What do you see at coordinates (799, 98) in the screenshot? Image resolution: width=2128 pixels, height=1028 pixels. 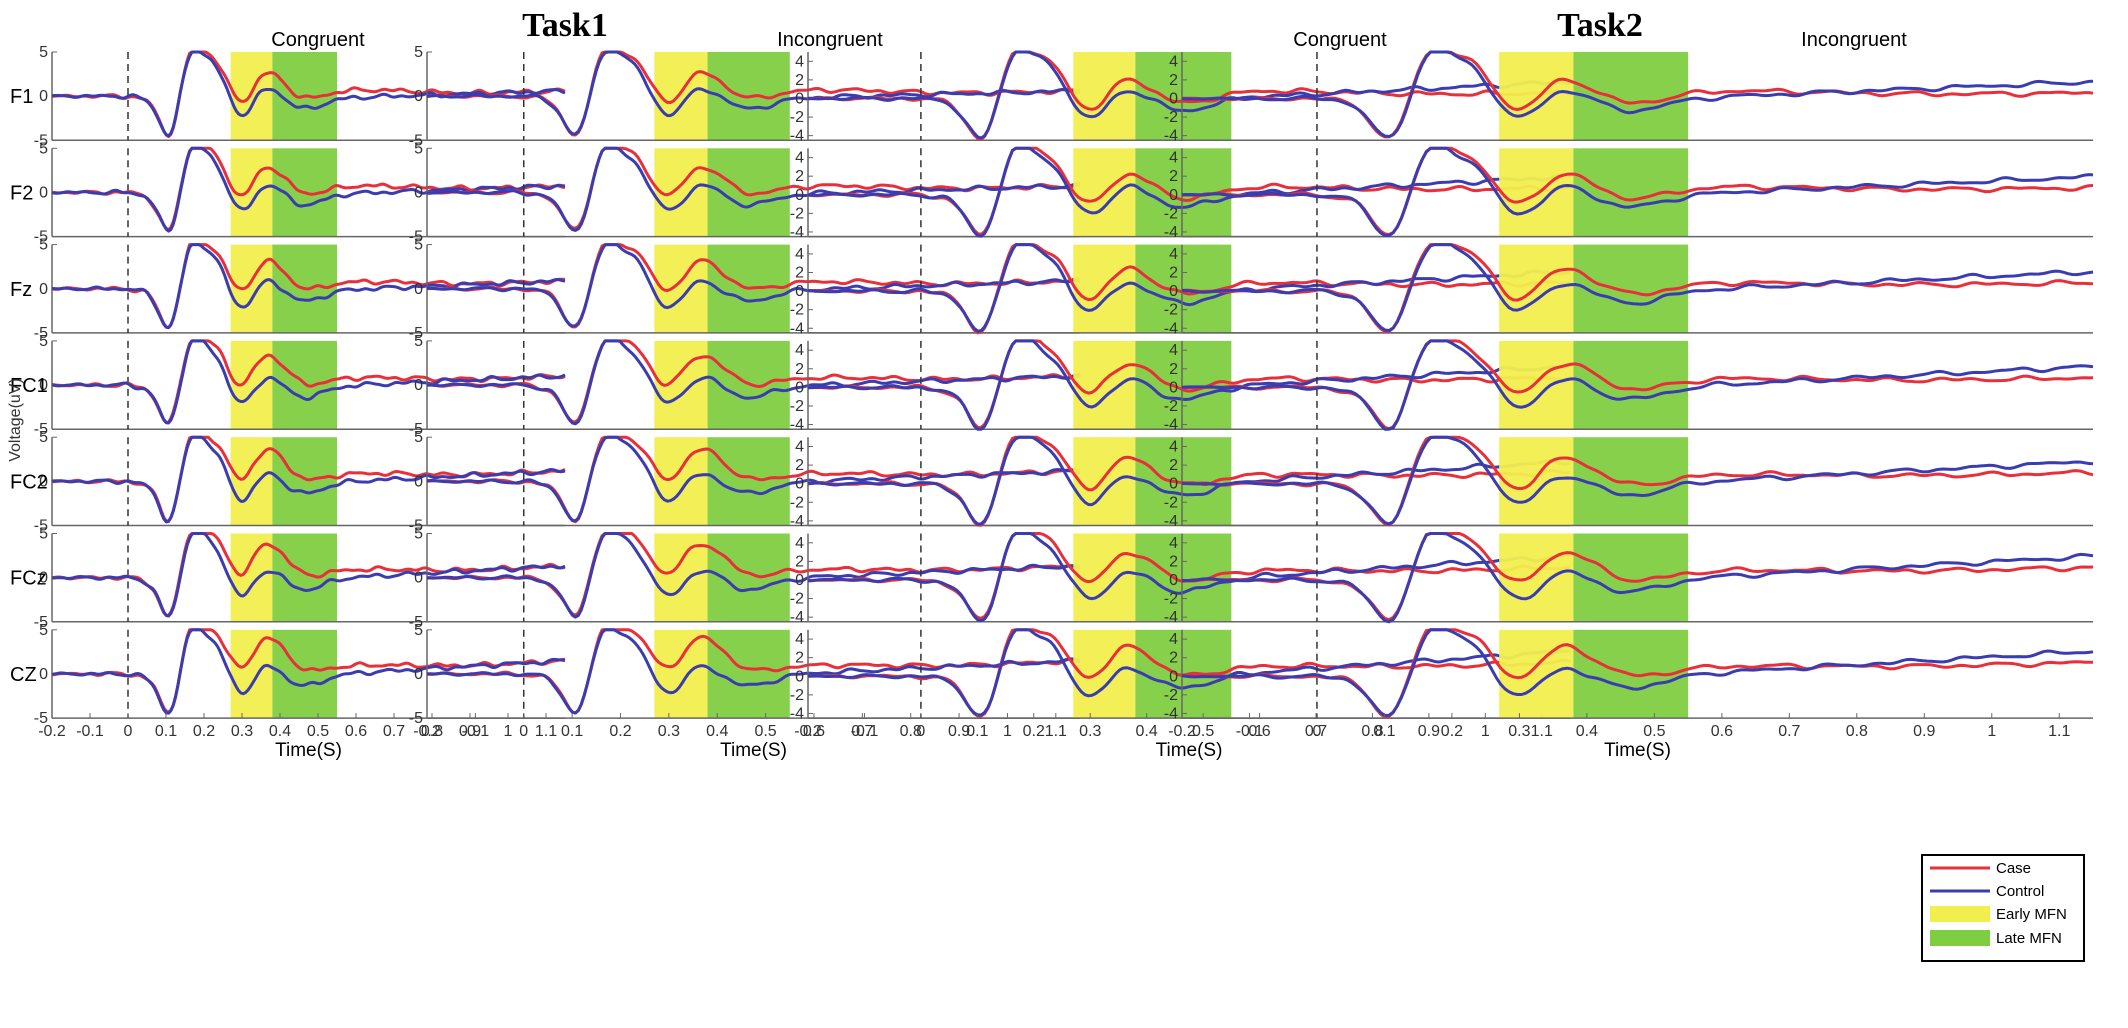 I see `panel-2-congruent-f1-ytick-label: 0` at bounding box center [799, 98].